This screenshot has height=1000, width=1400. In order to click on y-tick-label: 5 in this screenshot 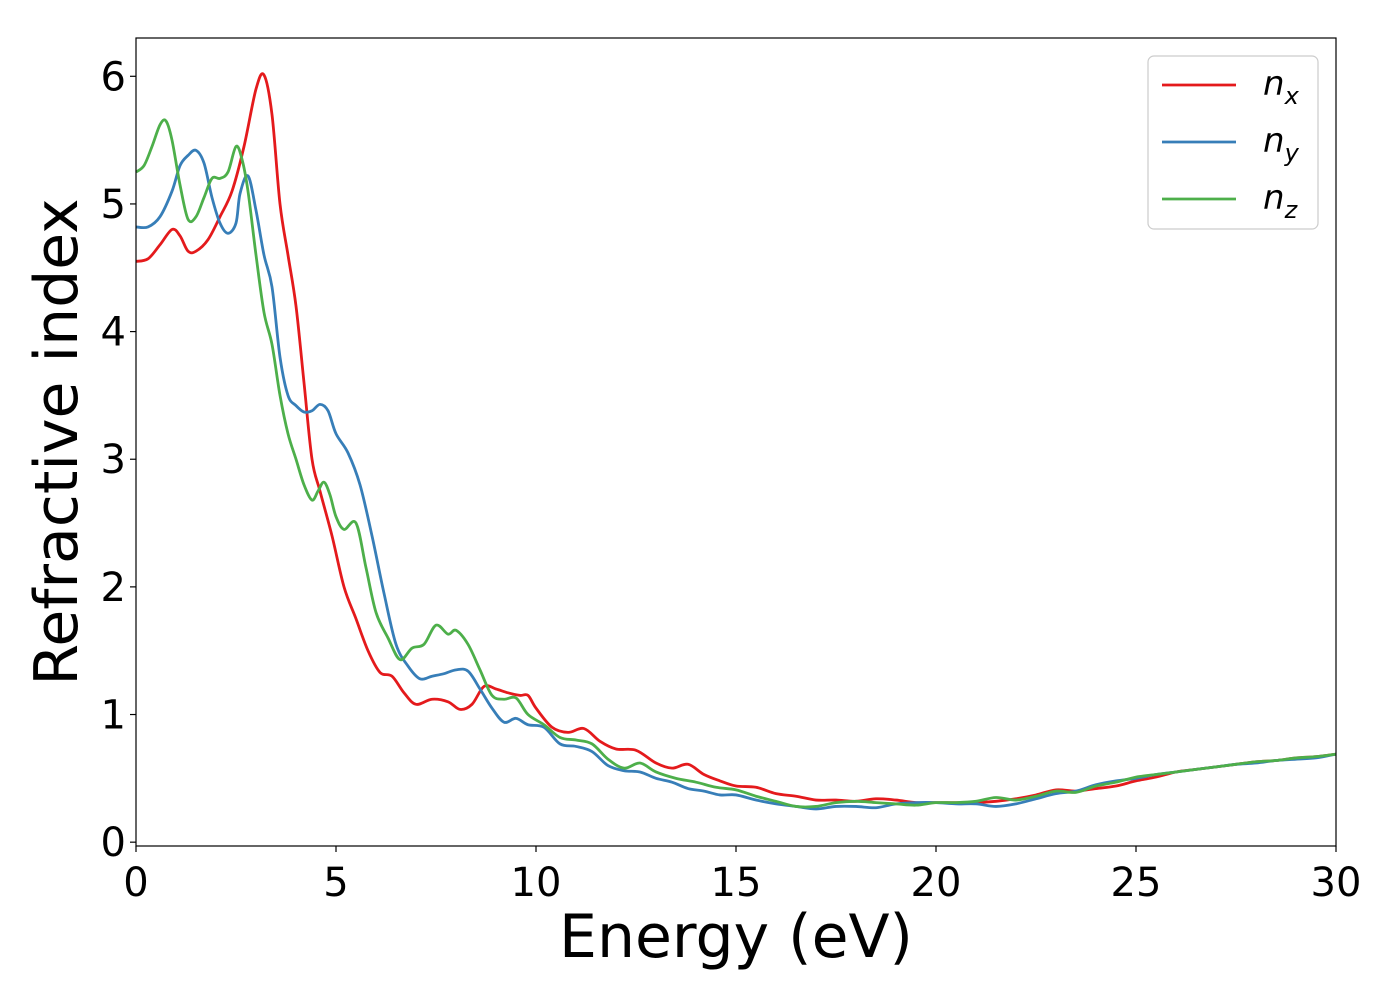, I will do `click(113, 205)`.